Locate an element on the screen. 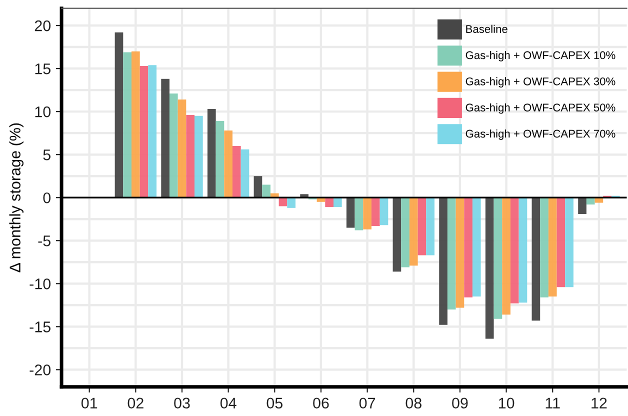 The width and height of the screenshot is (628, 416). y-tick-label: -10 is located at coordinates (40, 284).